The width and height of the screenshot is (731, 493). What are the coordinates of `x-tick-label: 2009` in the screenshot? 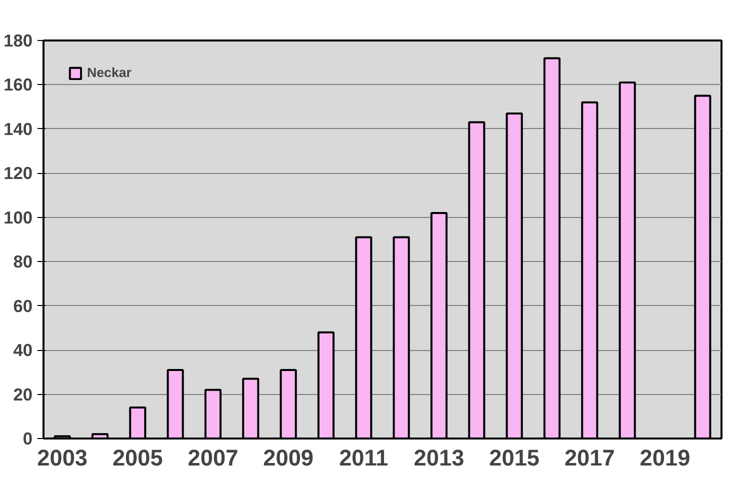 It's located at (288, 457).